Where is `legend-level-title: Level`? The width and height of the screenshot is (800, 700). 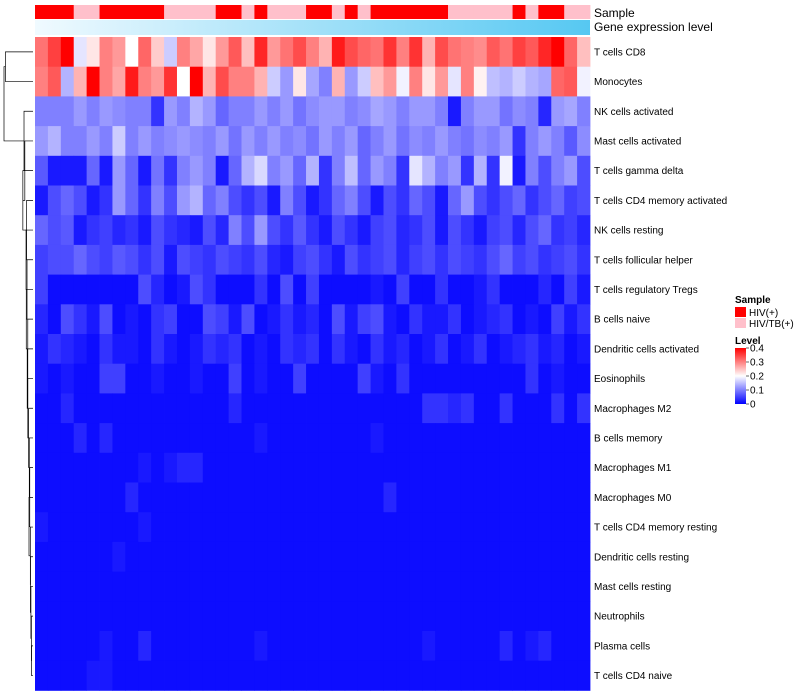
legend-level-title: Level is located at coordinates (748, 341).